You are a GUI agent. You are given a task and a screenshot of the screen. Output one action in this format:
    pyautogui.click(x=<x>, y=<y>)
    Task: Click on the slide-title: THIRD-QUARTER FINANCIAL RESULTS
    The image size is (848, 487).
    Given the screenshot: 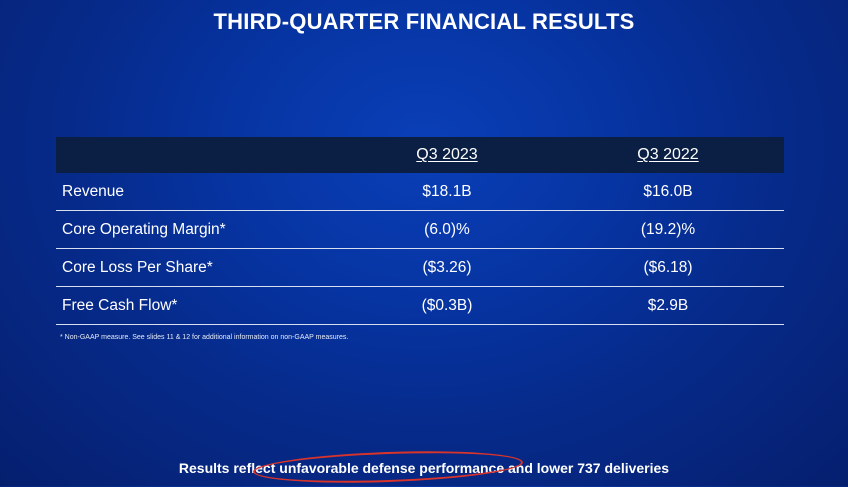 What is the action you would take?
    pyautogui.click(x=424, y=21)
    